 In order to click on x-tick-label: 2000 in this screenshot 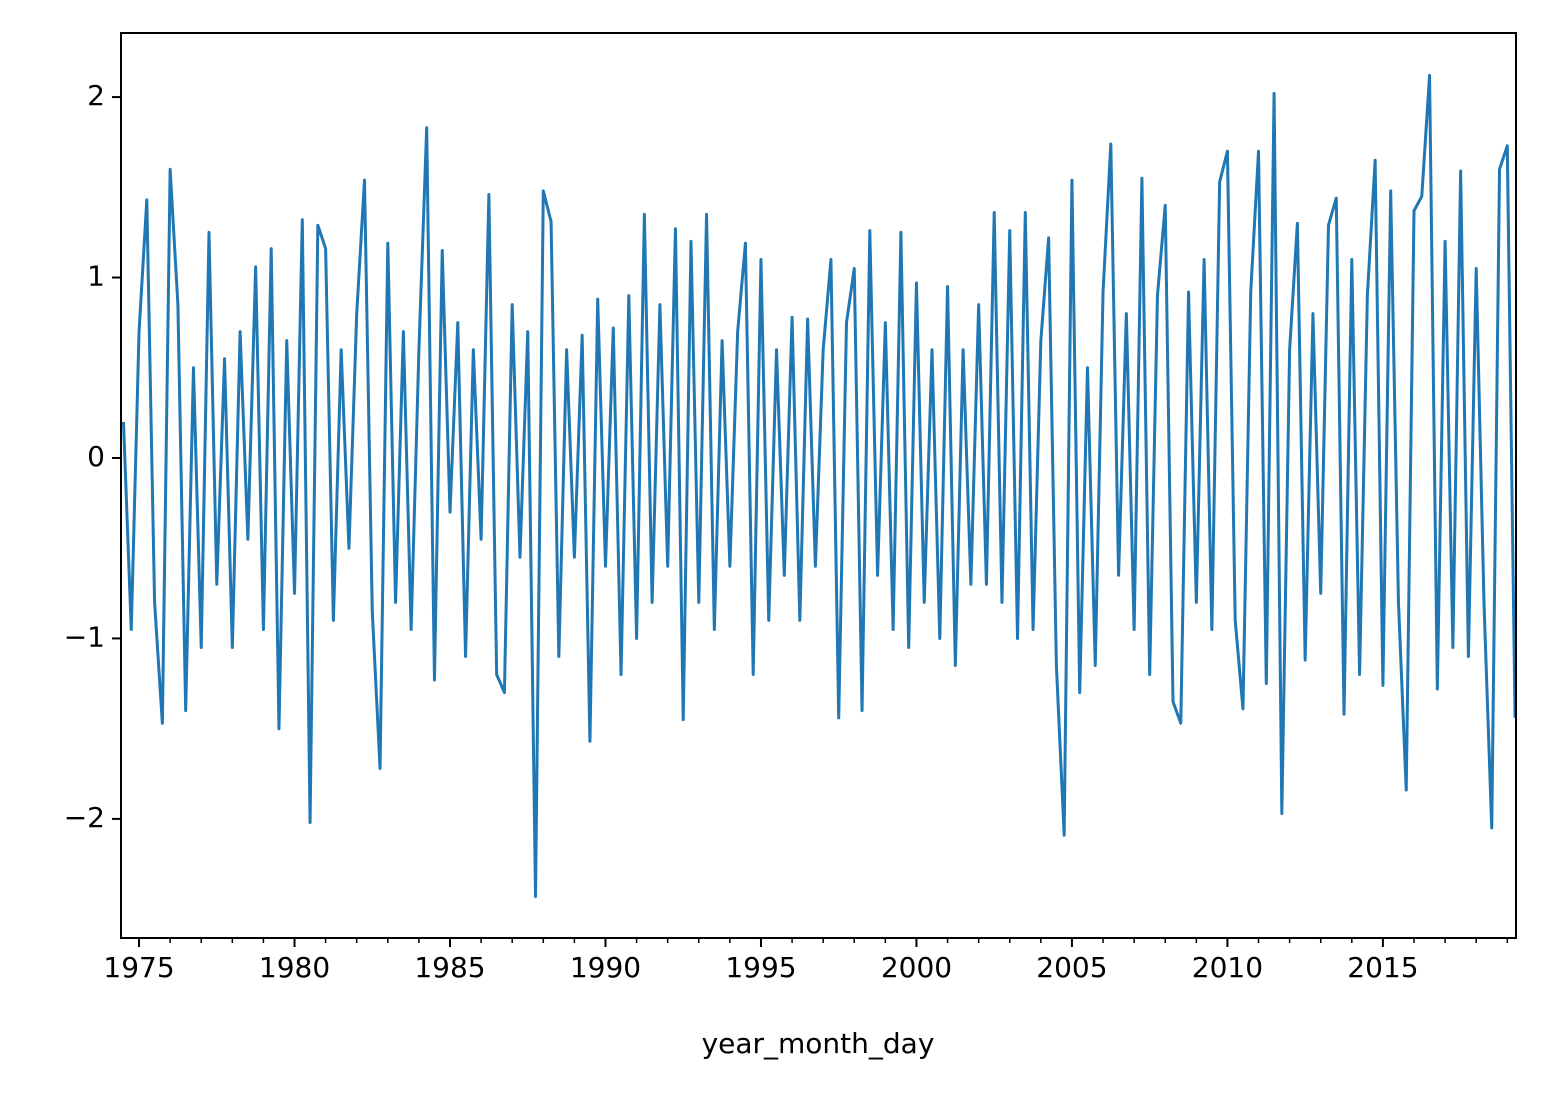, I will do `click(916, 967)`.